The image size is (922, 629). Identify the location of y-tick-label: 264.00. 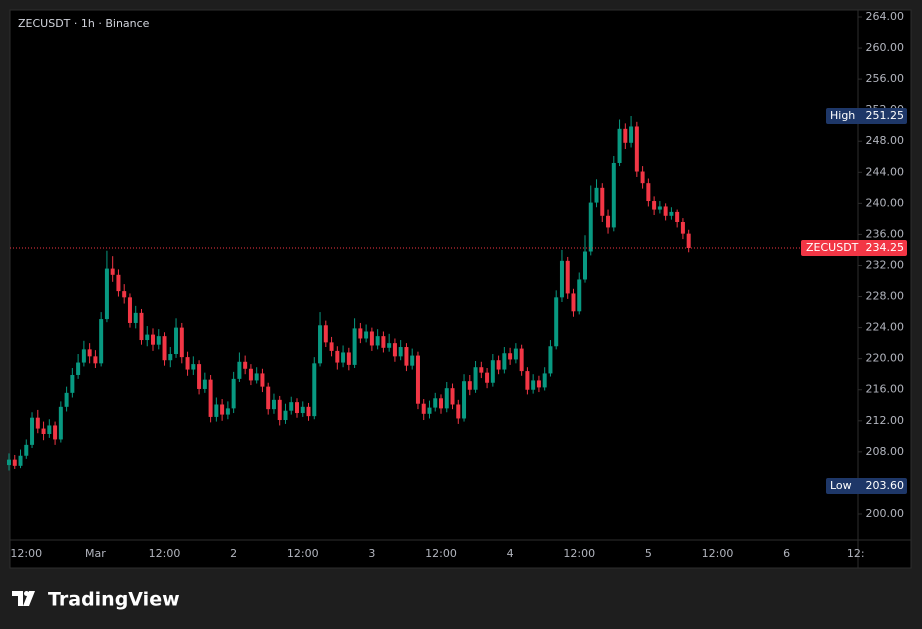
(885, 16).